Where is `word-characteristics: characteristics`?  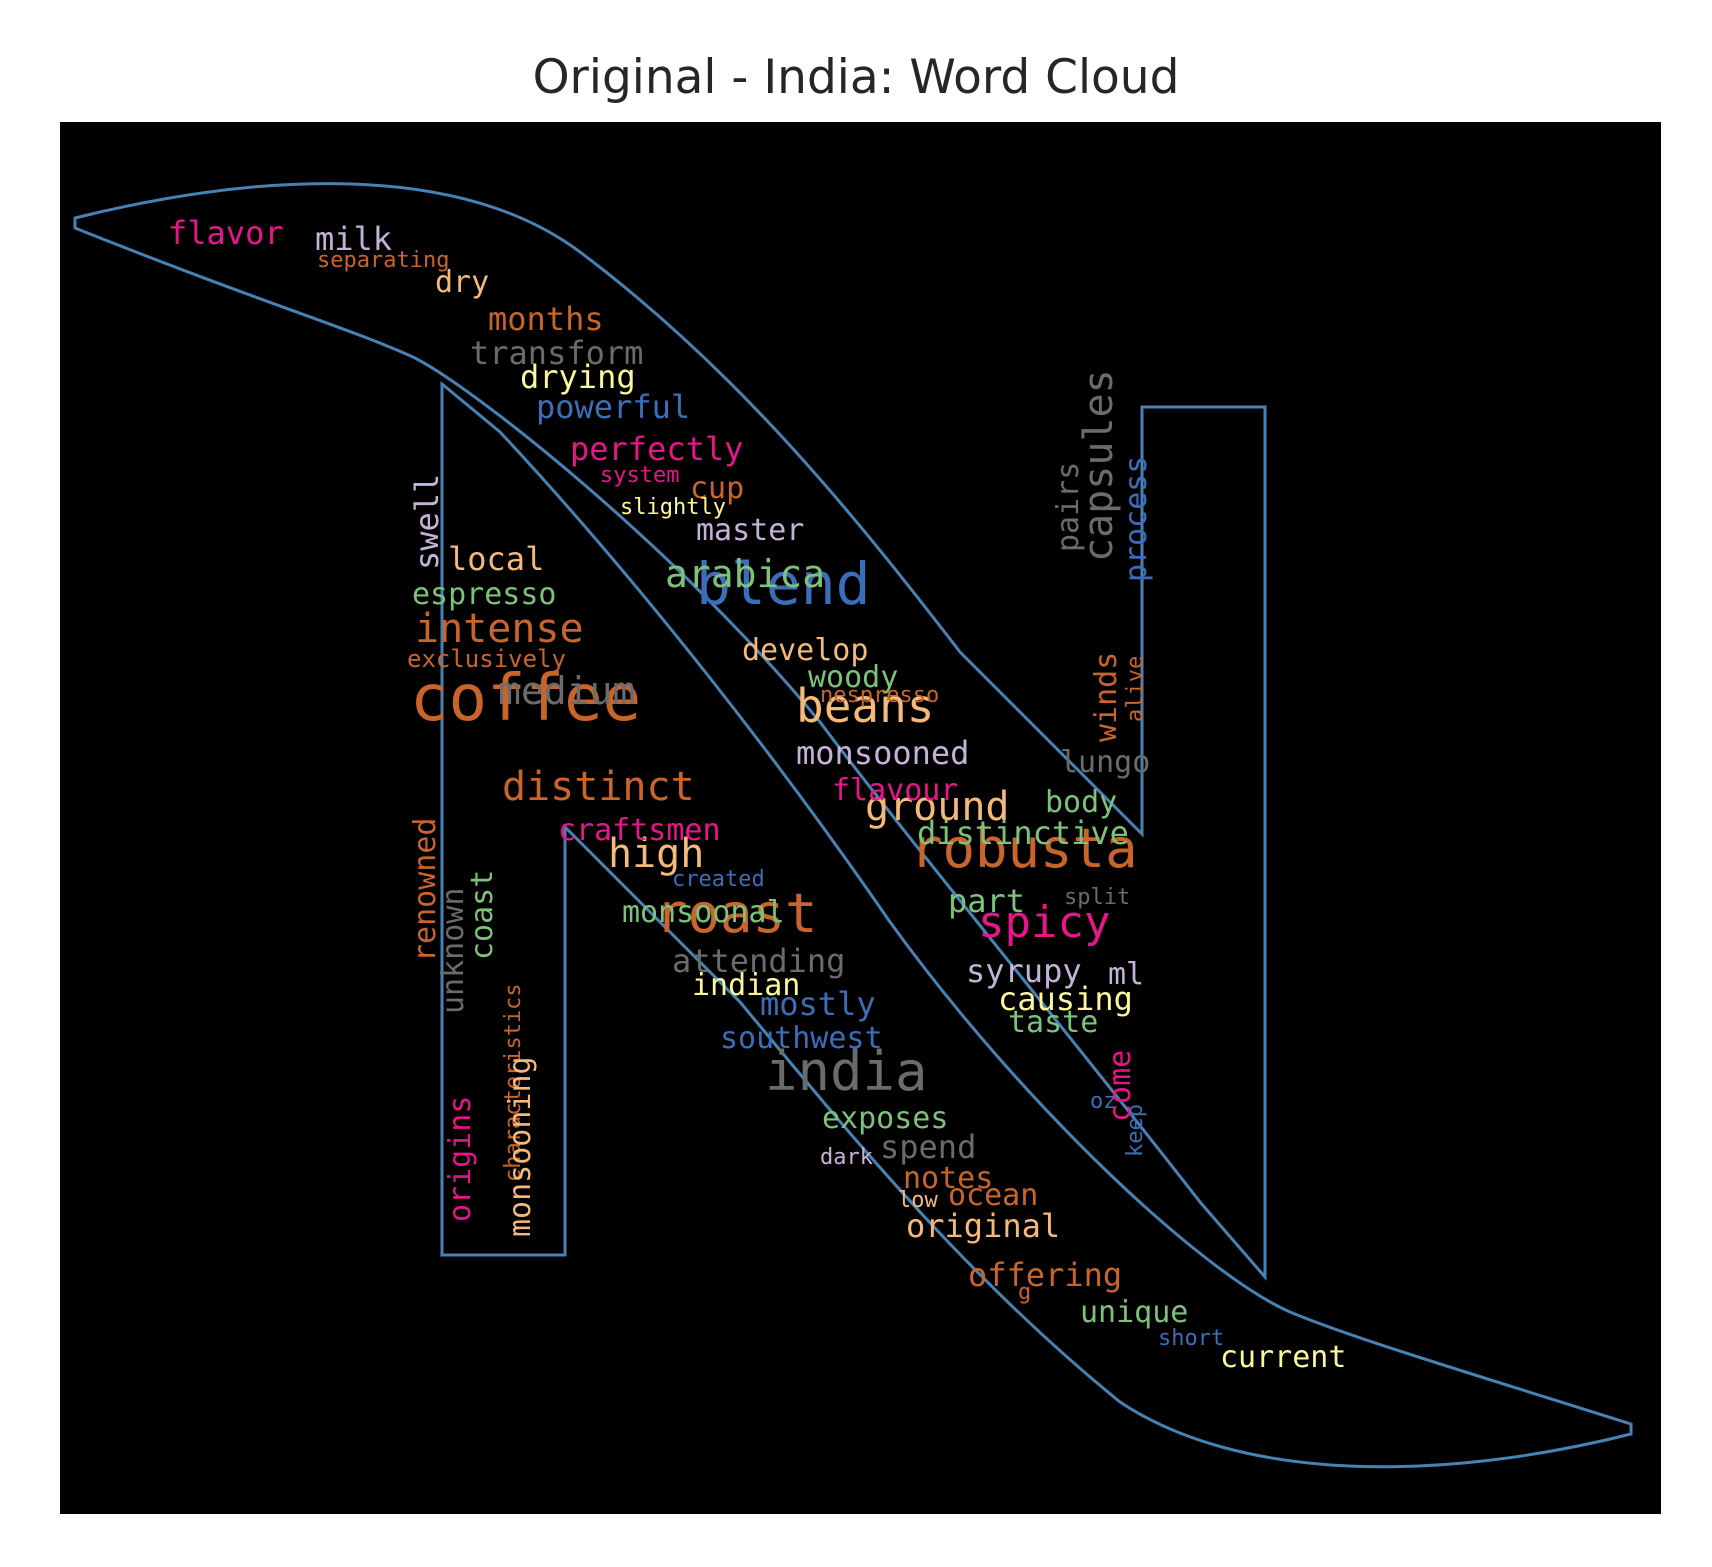 word-characteristics: characteristics is located at coordinates (513, 1082).